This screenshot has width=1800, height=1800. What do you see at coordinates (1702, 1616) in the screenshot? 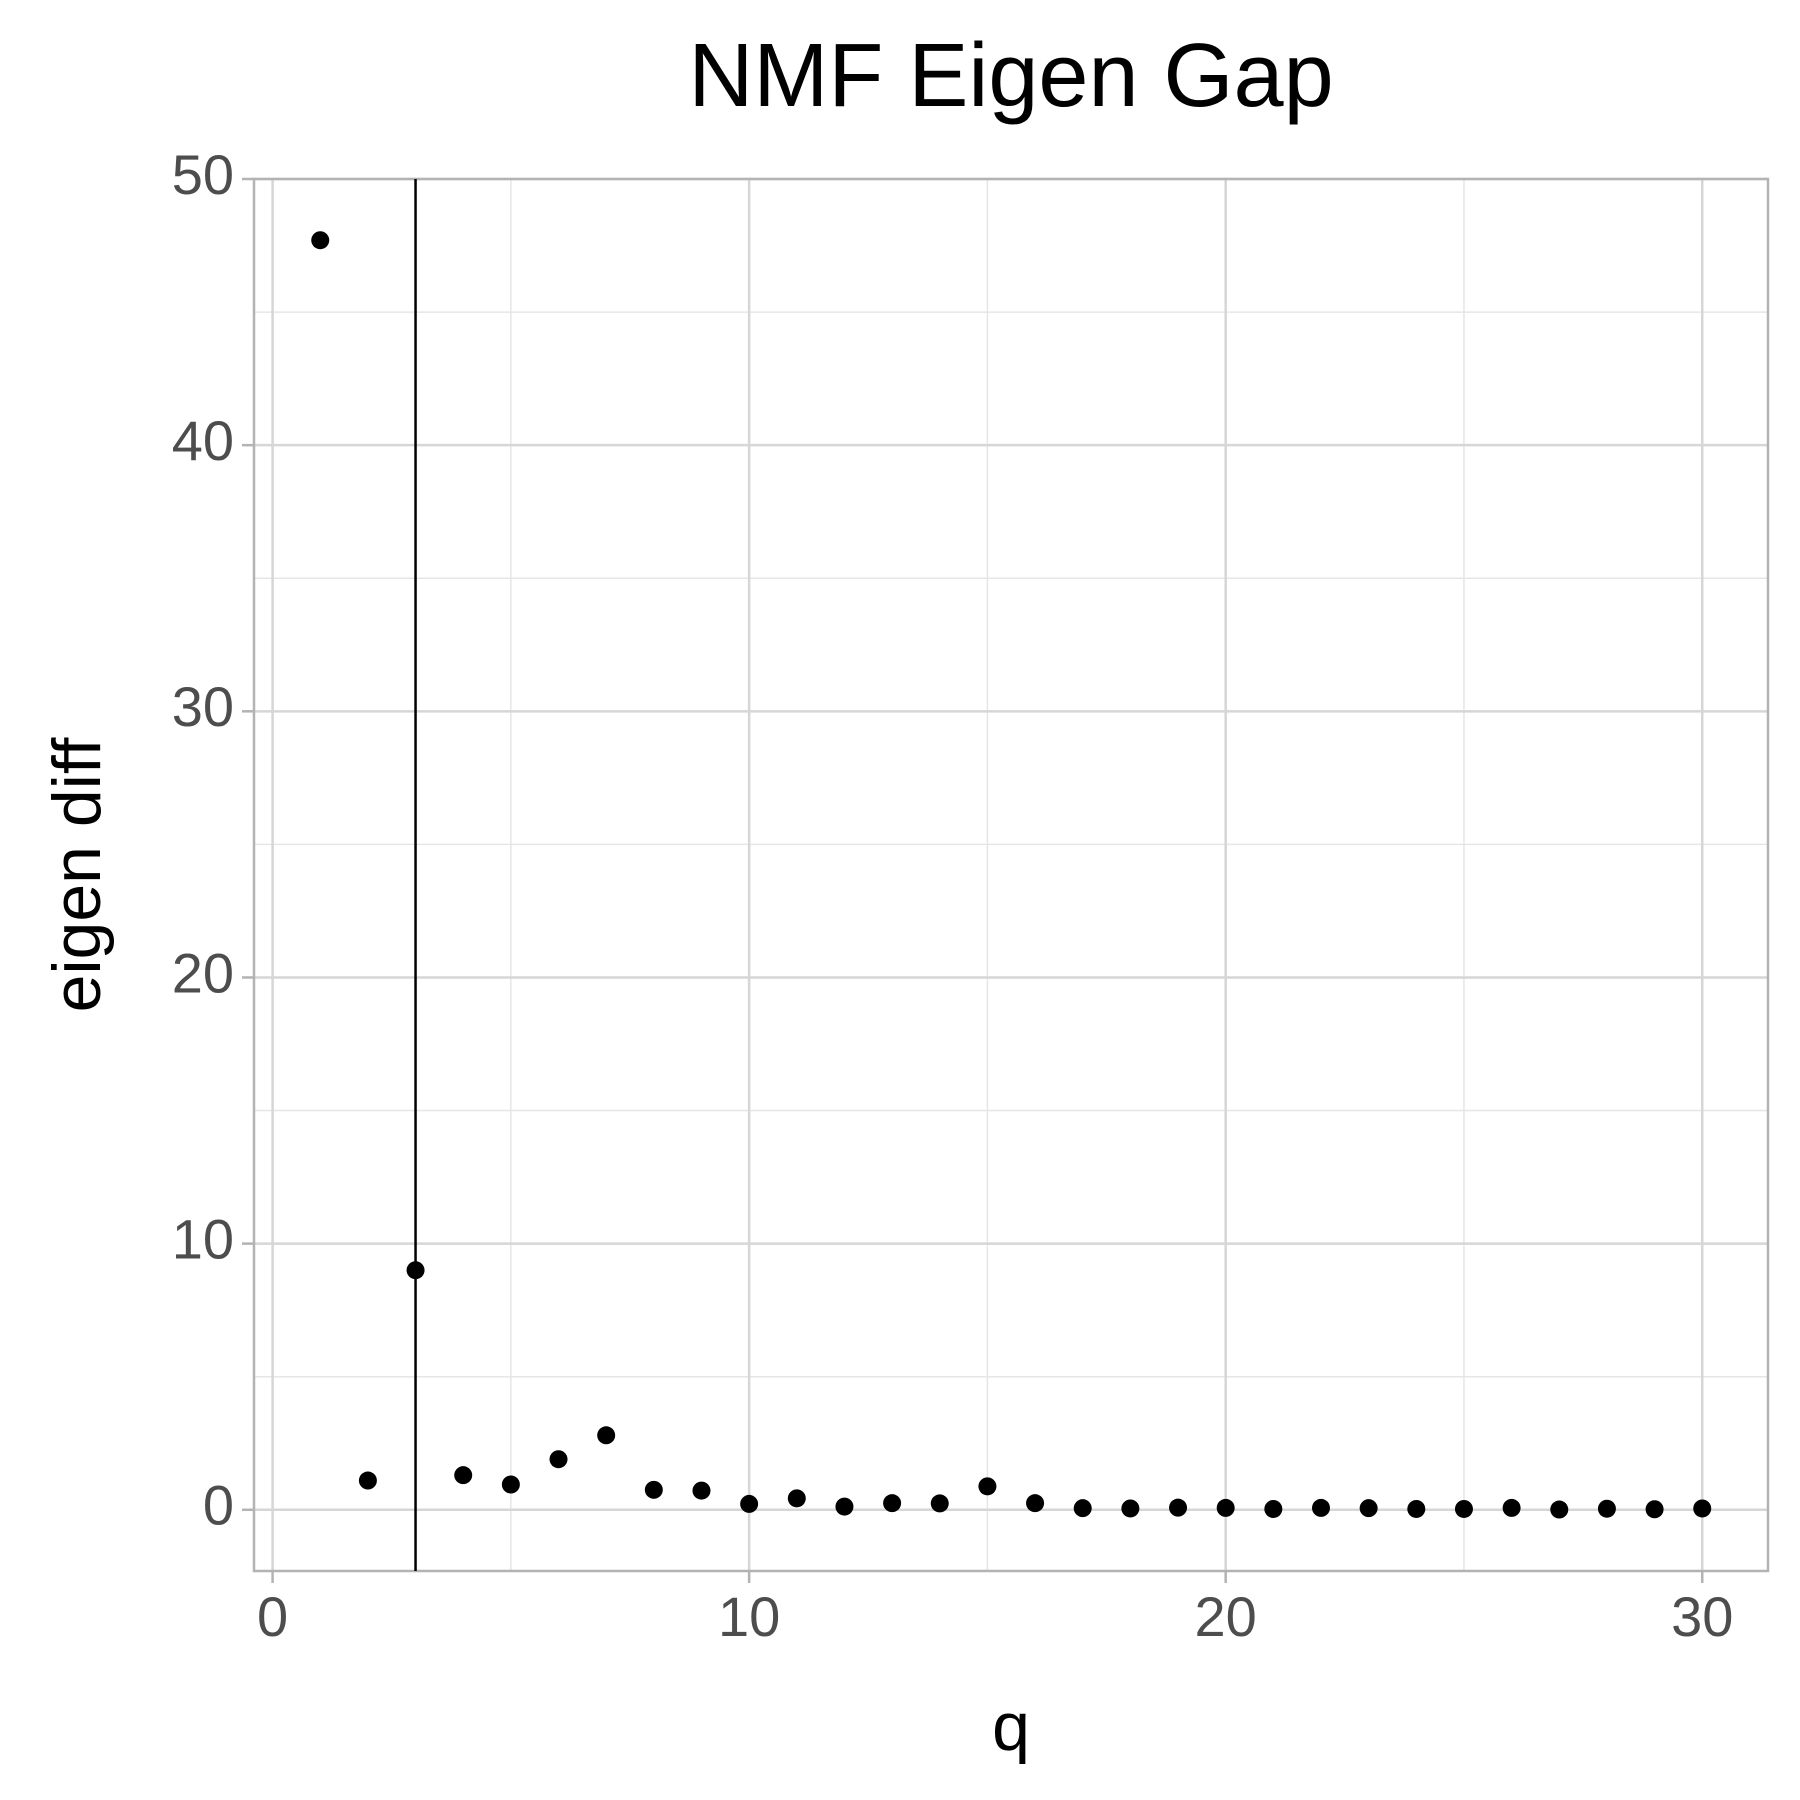
I see `x-tick-label: 30` at bounding box center [1702, 1616].